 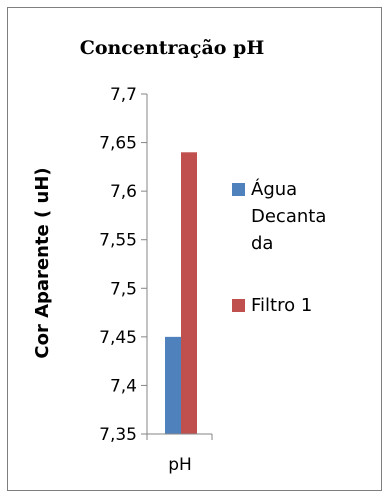 What do you see at coordinates (281, 305) in the screenshot?
I see `legend-label-2: Filtro 1` at bounding box center [281, 305].